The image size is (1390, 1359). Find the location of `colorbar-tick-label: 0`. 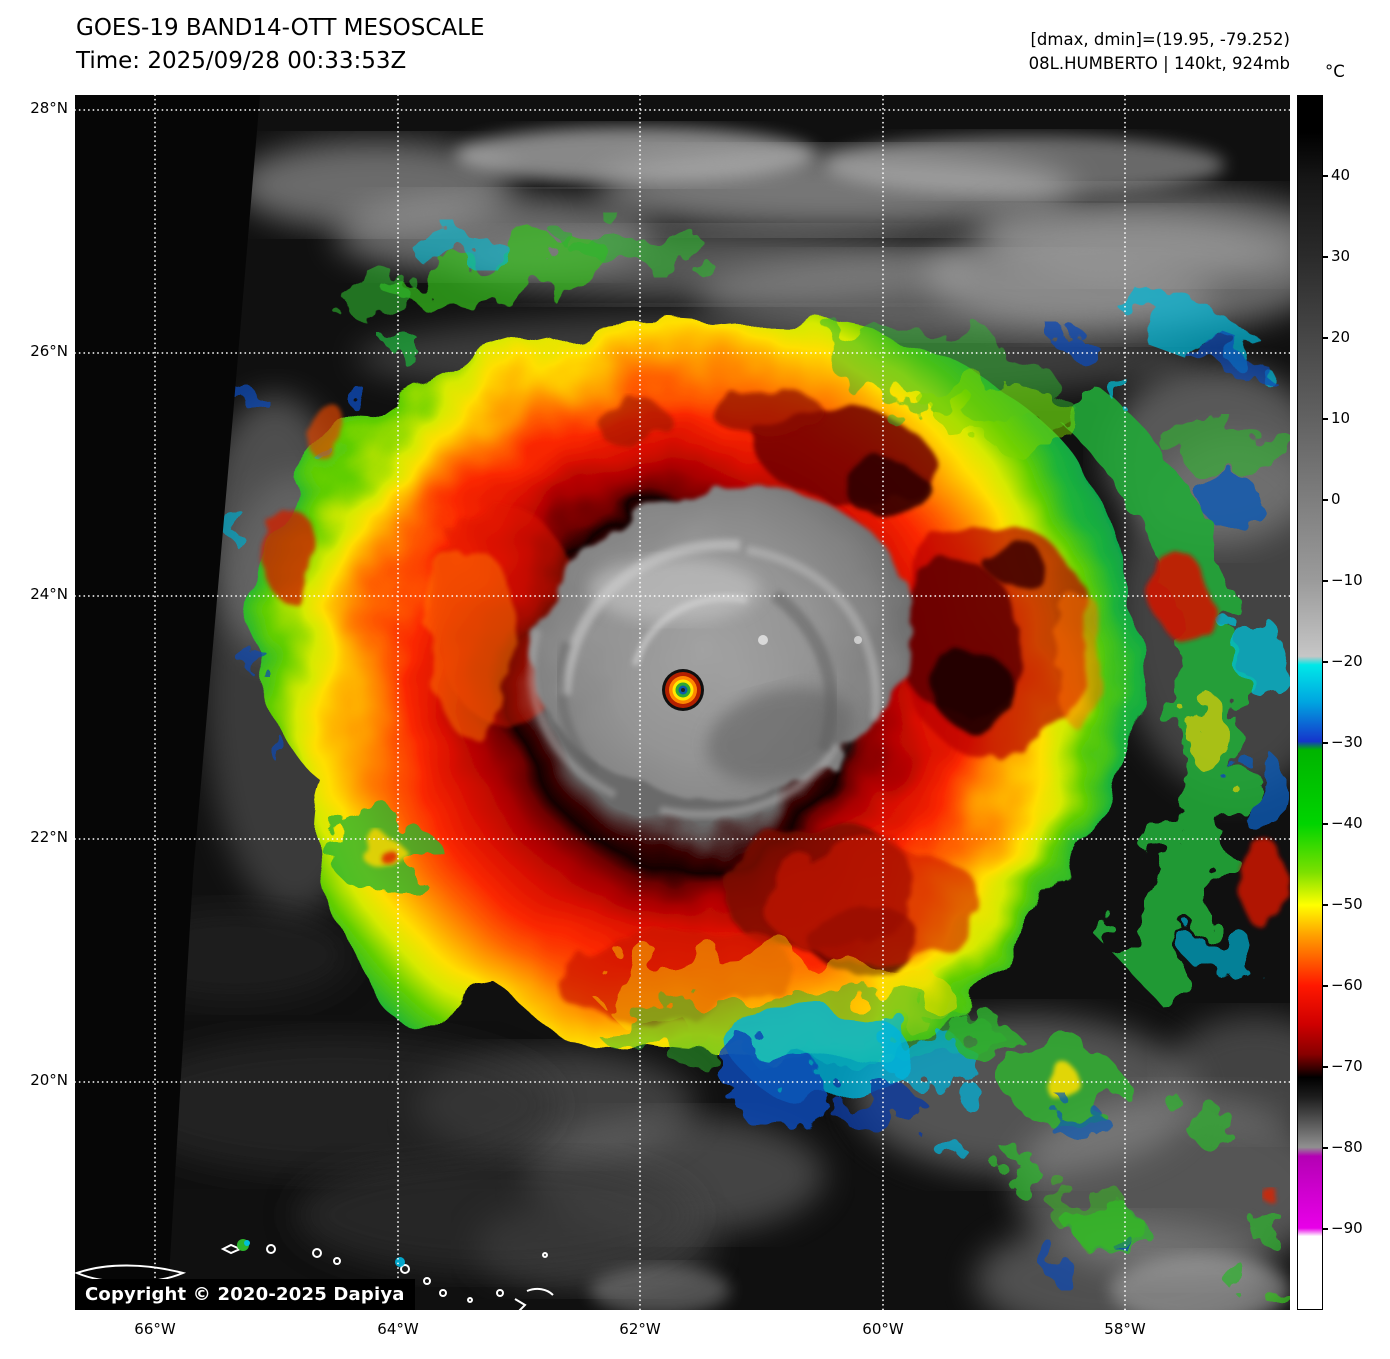

colorbar-tick-label: 0 is located at coordinates (1336, 499).